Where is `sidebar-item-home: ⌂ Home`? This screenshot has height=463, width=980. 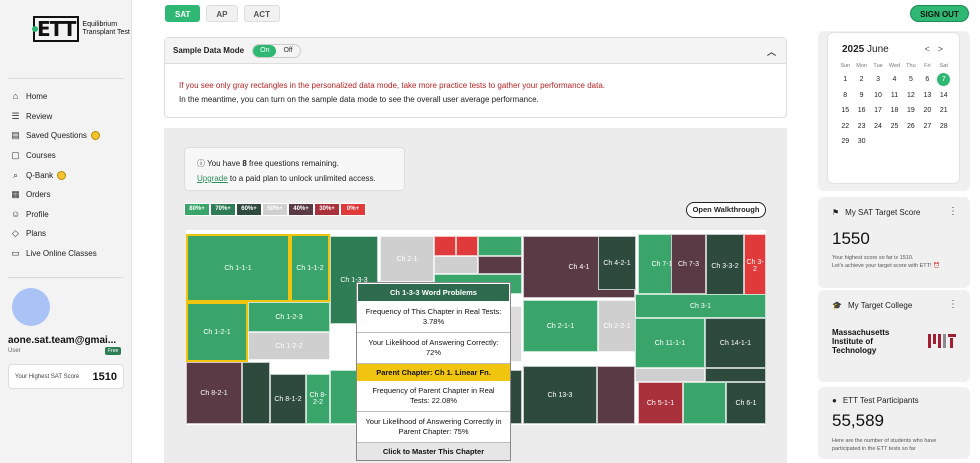 sidebar-item-home: ⌂ Home is located at coordinates (55, 97).